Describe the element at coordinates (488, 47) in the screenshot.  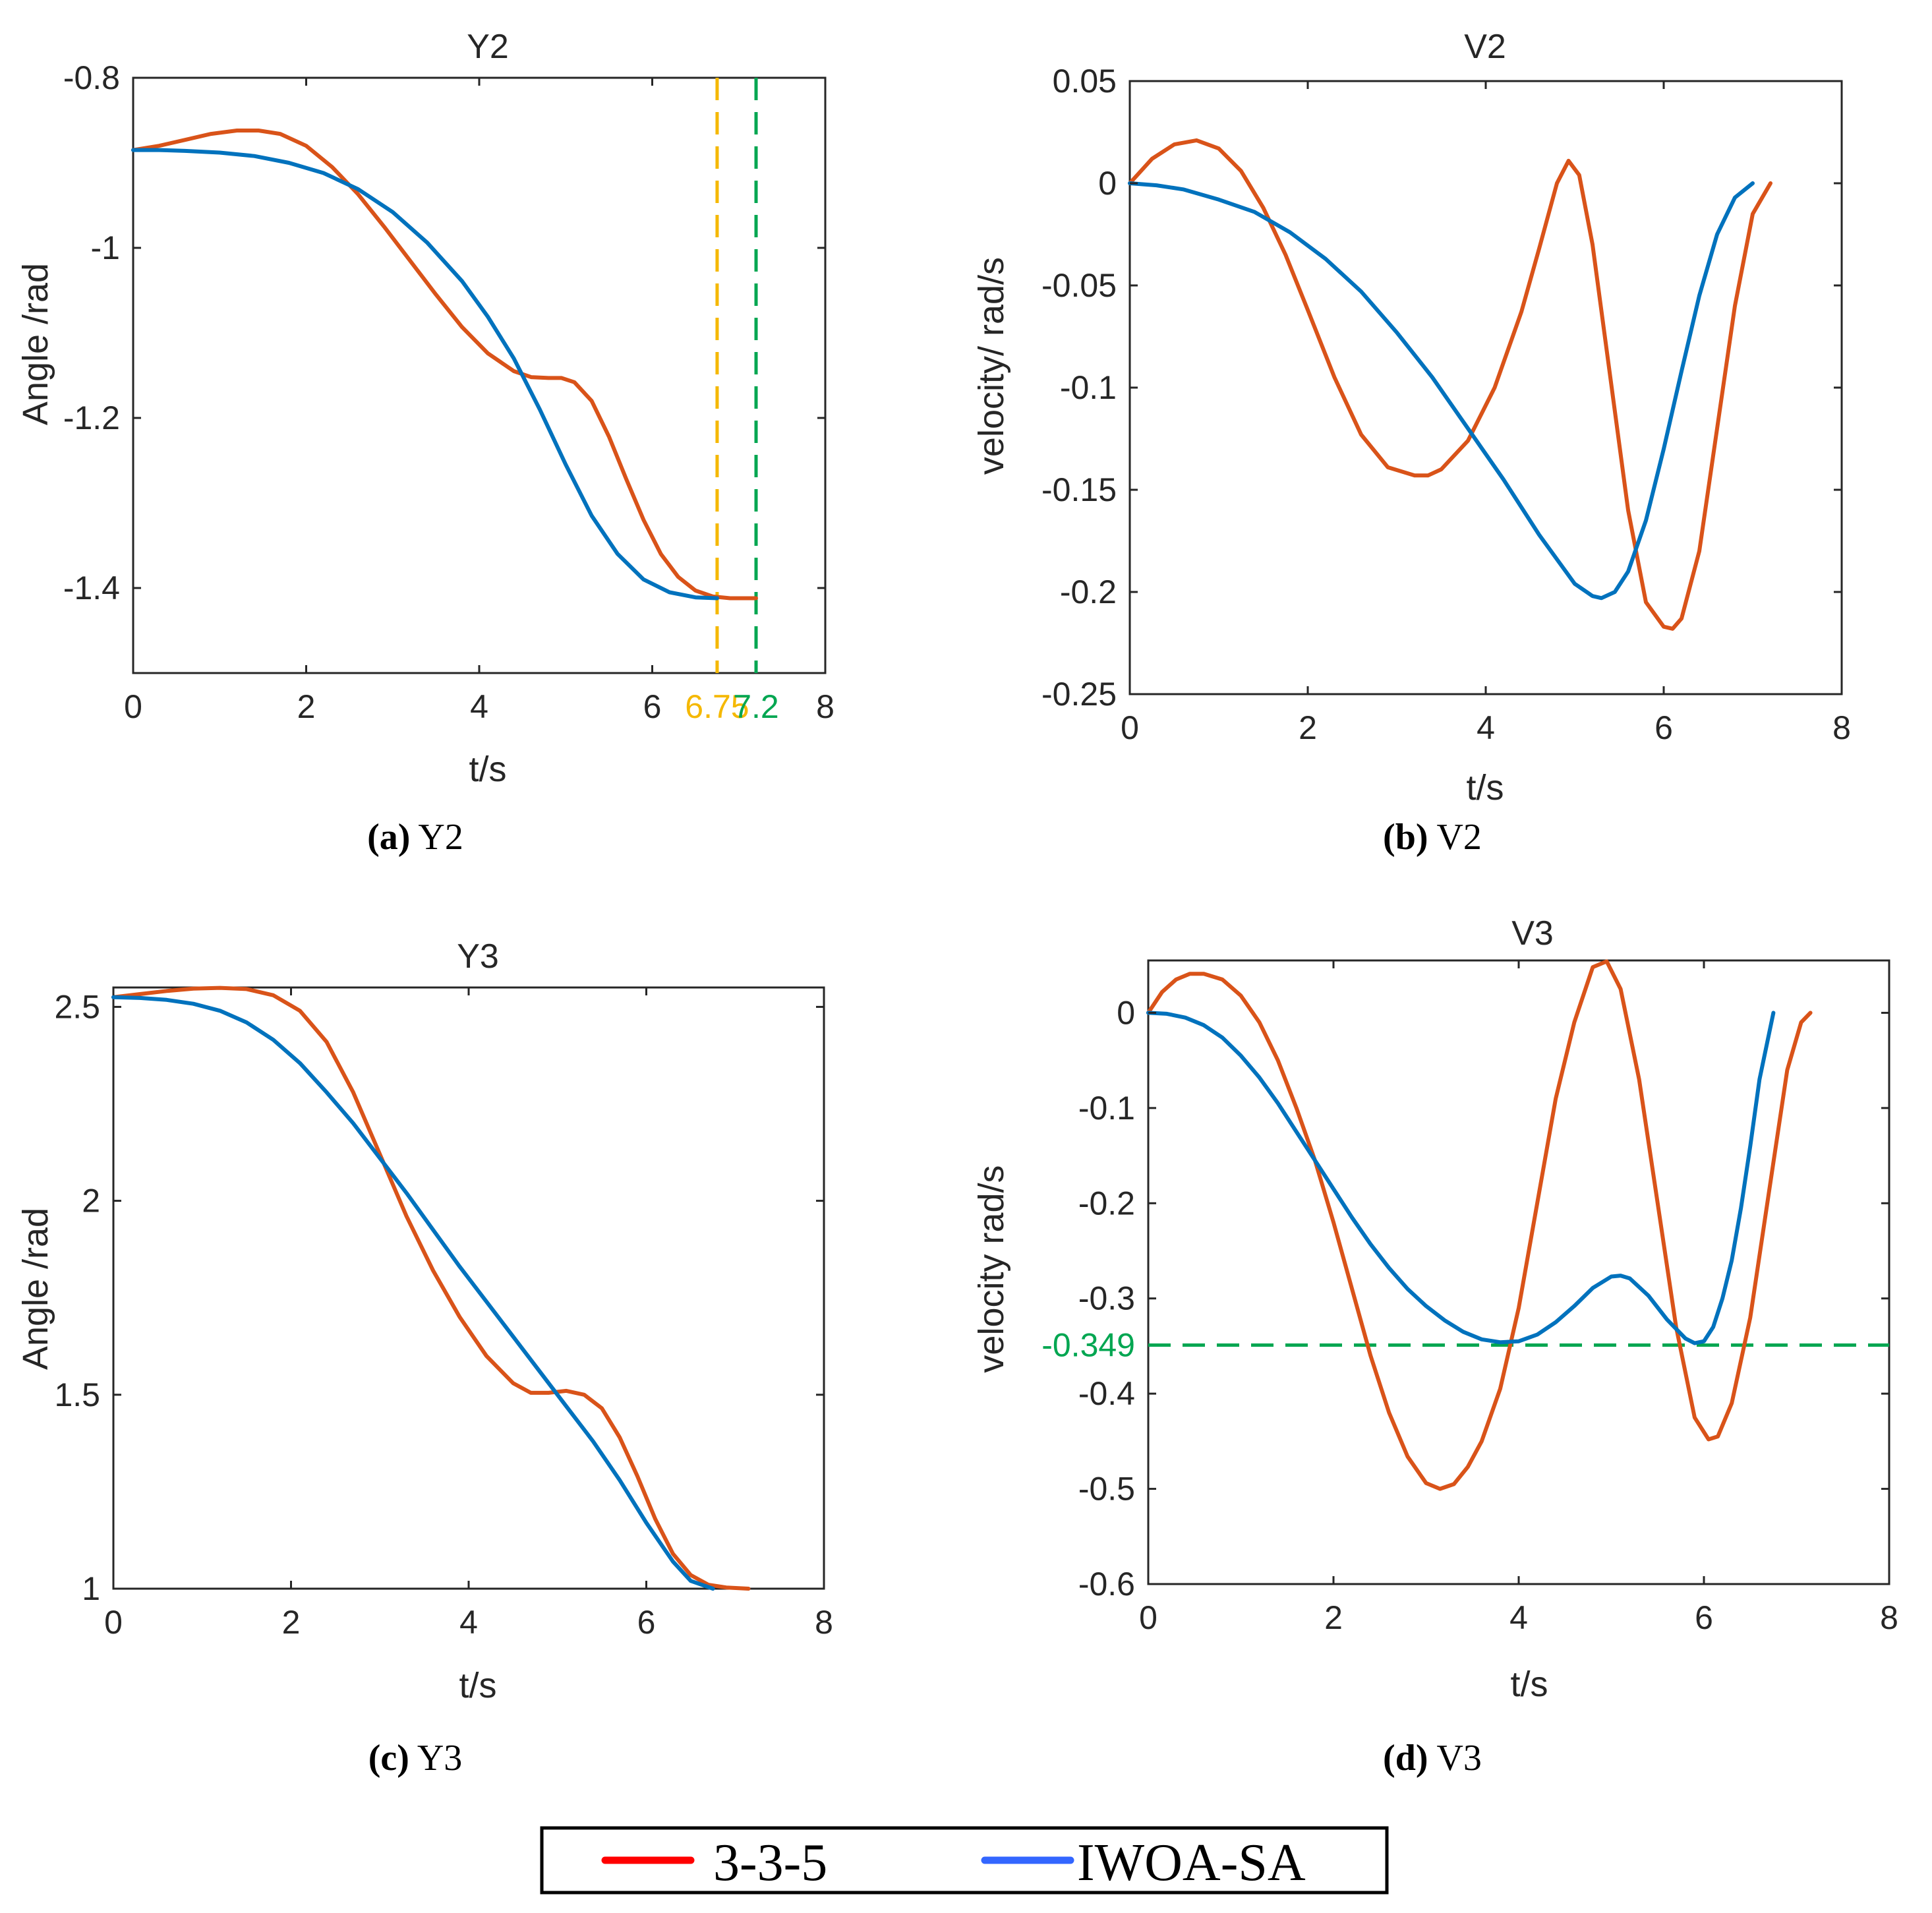
I see `chart-title: Y2` at that location.